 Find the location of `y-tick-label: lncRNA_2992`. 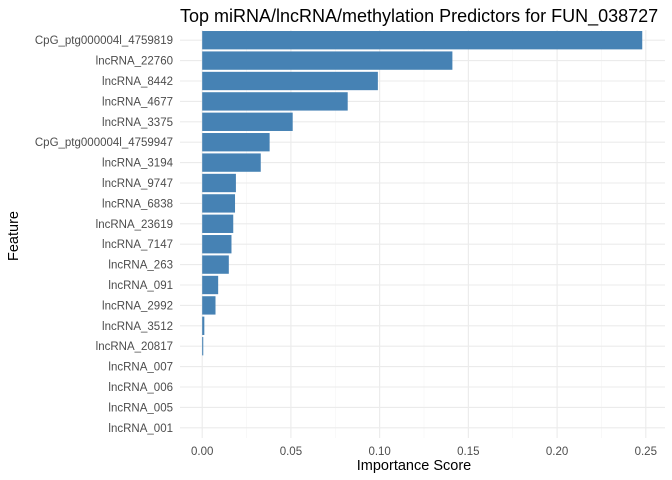

y-tick-label: lncRNA_2992 is located at coordinates (137, 306).